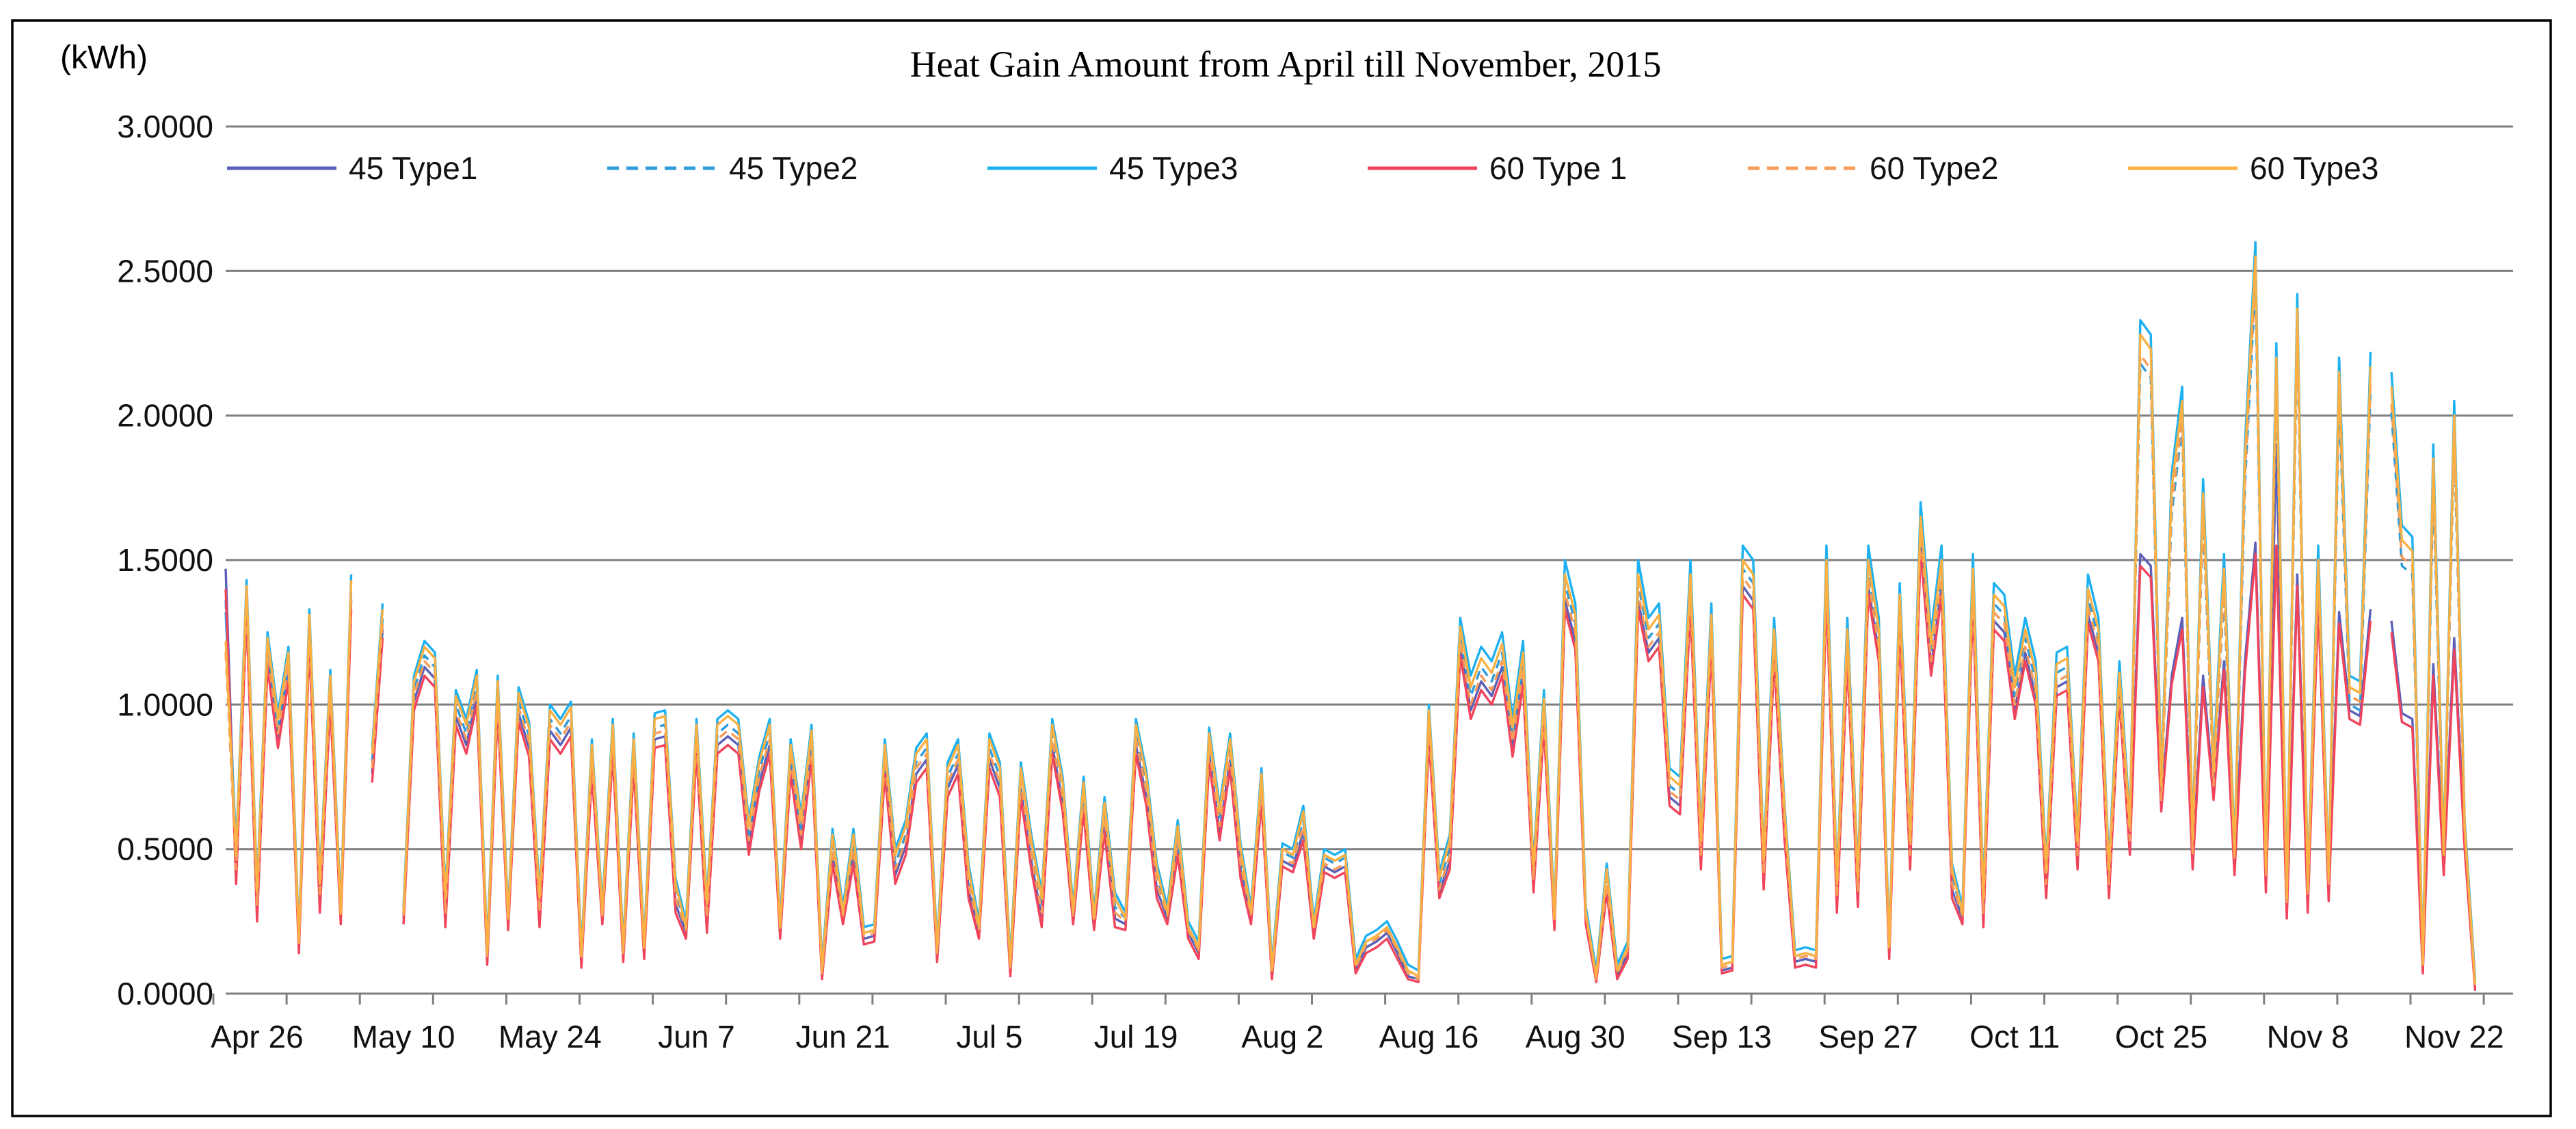  Describe the element at coordinates (696, 1036) in the screenshot. I see `x-axis-tick-label: Jun 7` at that location.